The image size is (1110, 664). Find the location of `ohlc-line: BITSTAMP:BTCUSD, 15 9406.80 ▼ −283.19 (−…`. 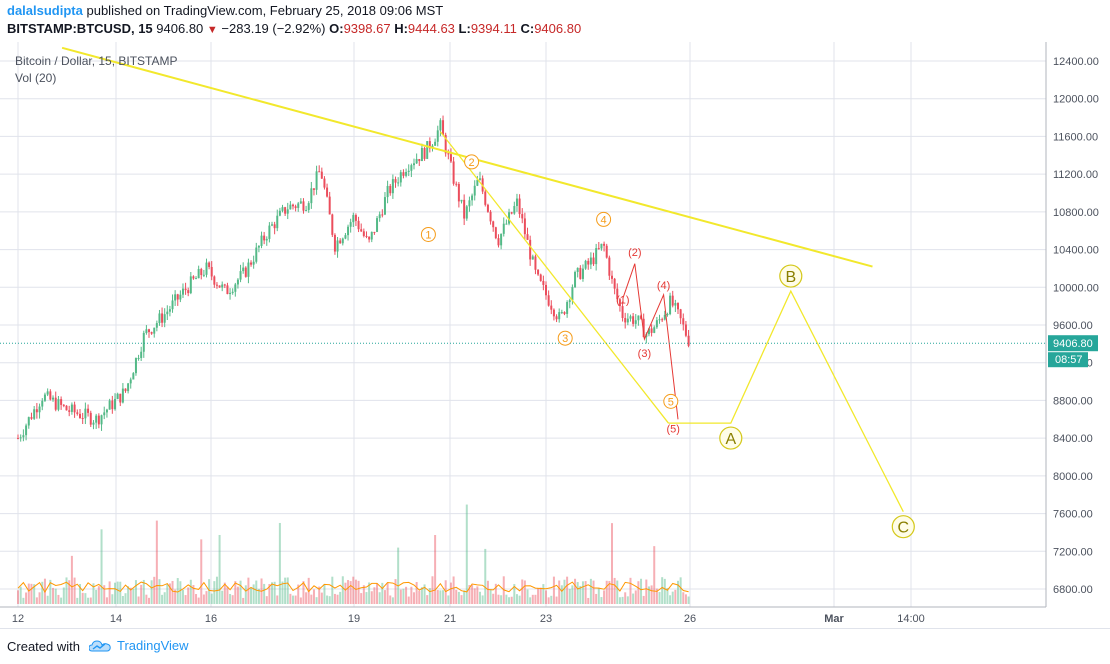

ohlc-line: BITSTAMP:BTCUSD, 15 9406.80 ▼ −283.19 (−… is located at coordinates (294, 28).